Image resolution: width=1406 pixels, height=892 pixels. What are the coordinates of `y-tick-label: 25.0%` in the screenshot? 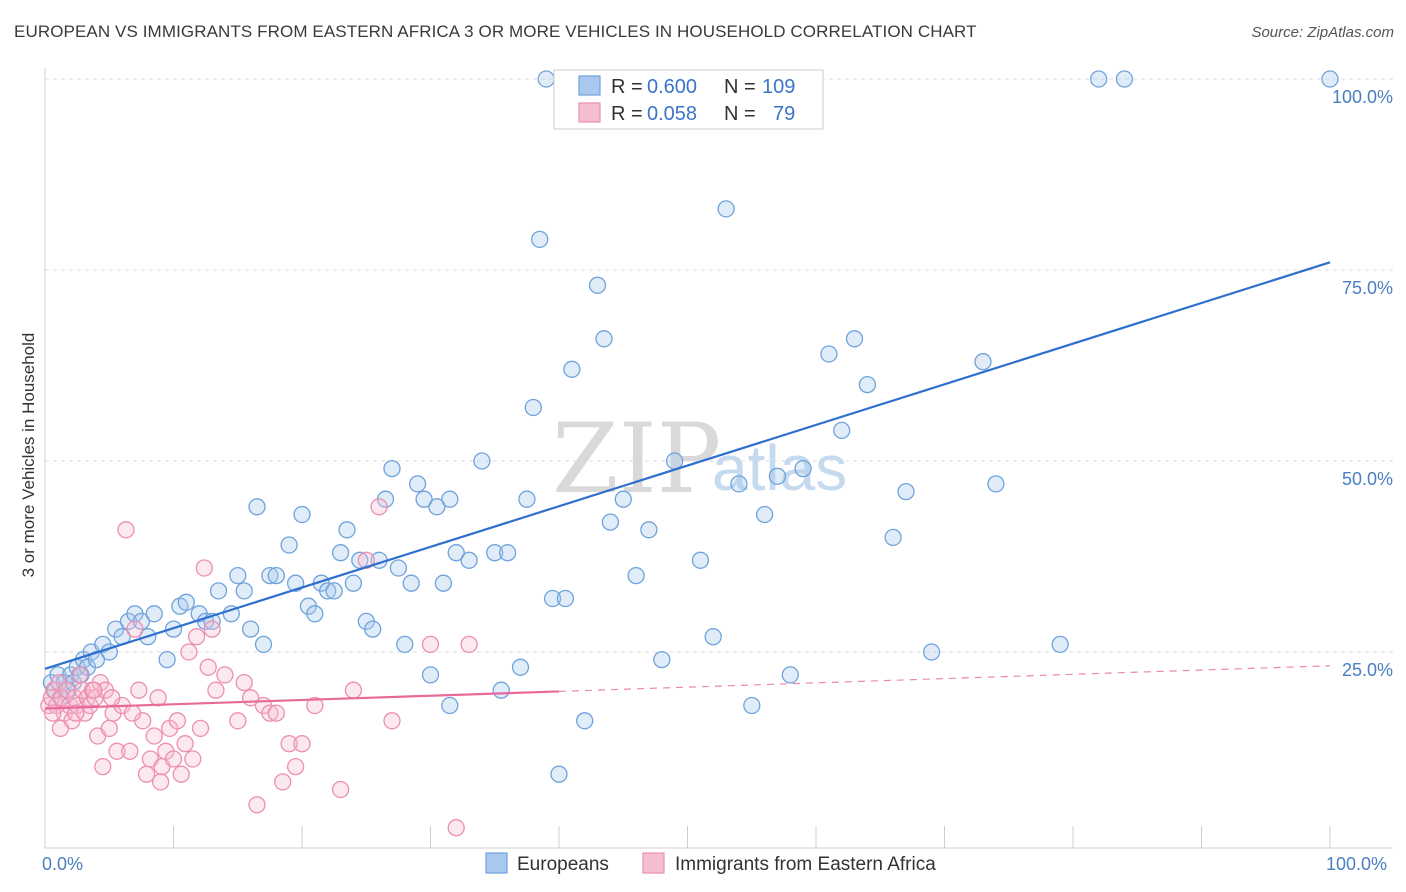 It's located at (1367, 670).